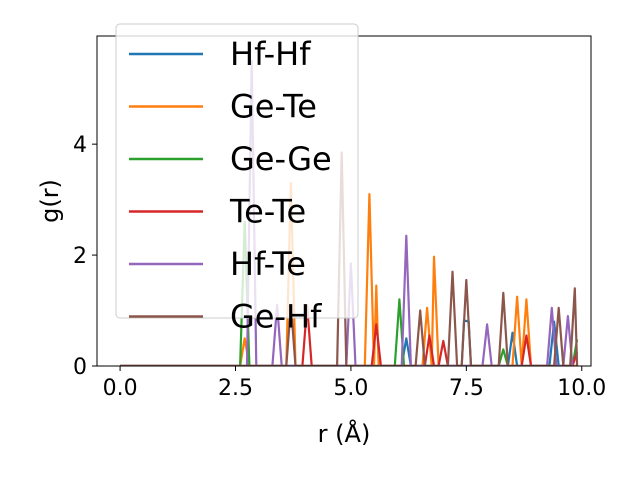 The width and height of the screenshot is (640, 480). I want to click on x-tick-label: 2.5, so click(235, 388).